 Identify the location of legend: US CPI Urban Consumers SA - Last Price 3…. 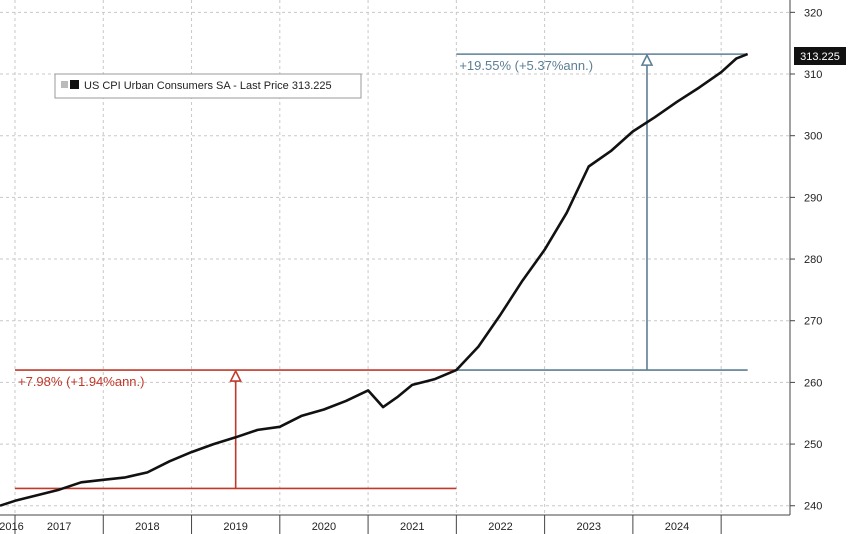
(208, 86).